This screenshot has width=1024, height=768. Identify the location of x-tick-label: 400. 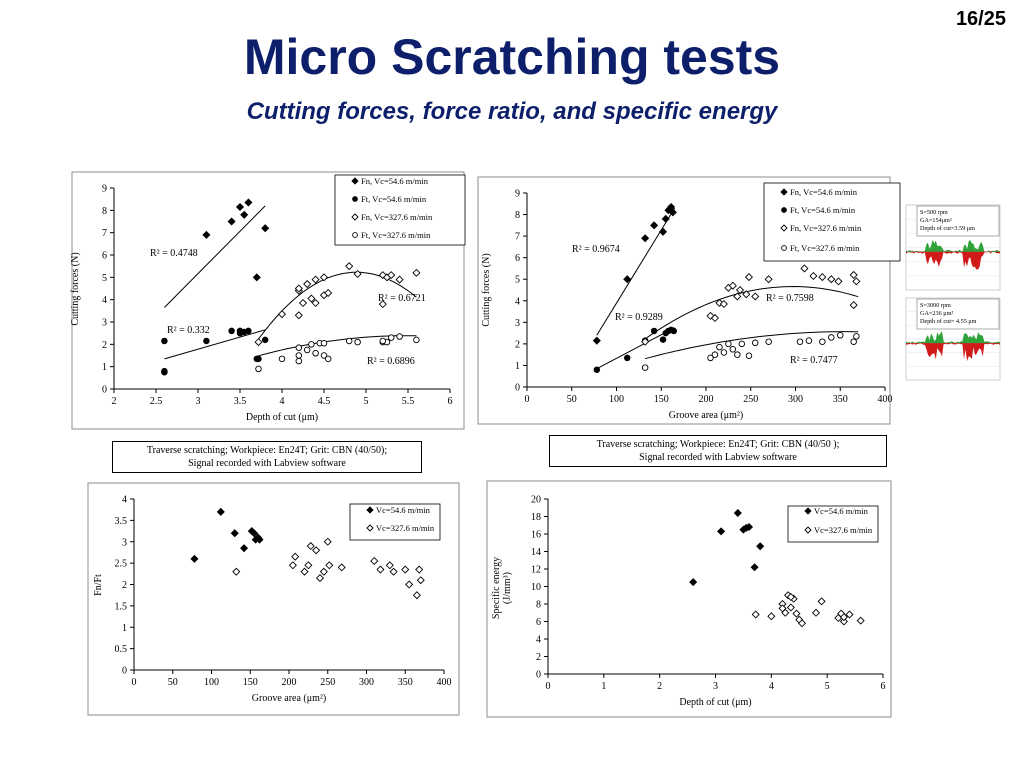
(885, 399).